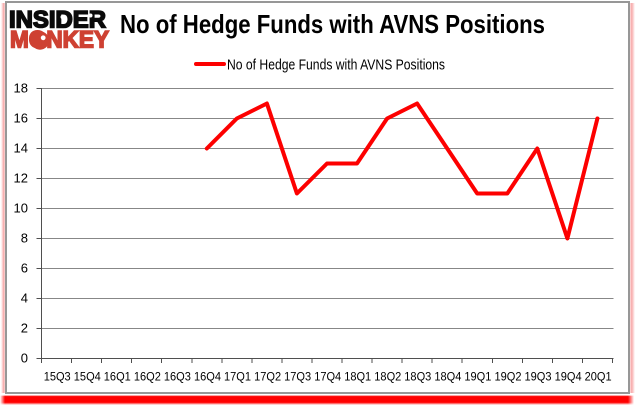  I want to click on svg-text: 19Q1, so click(477, 377).